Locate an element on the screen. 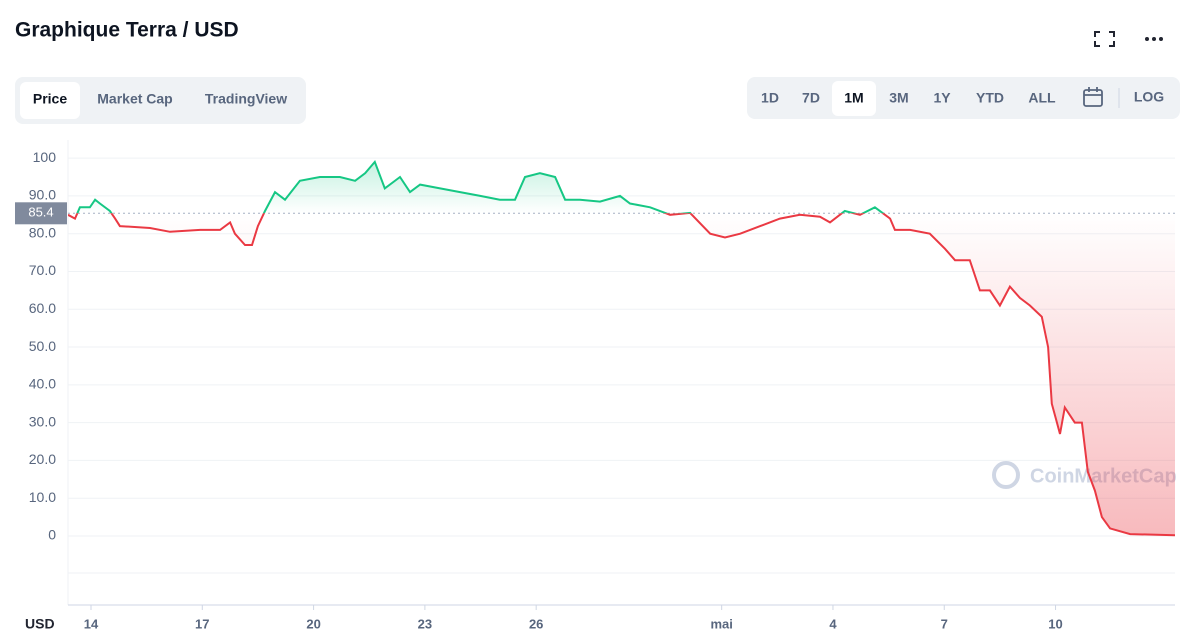 The height and width of the screenshot is (633, 1200). y-tick-label: 30.0 is located at coordinates (42, 421).